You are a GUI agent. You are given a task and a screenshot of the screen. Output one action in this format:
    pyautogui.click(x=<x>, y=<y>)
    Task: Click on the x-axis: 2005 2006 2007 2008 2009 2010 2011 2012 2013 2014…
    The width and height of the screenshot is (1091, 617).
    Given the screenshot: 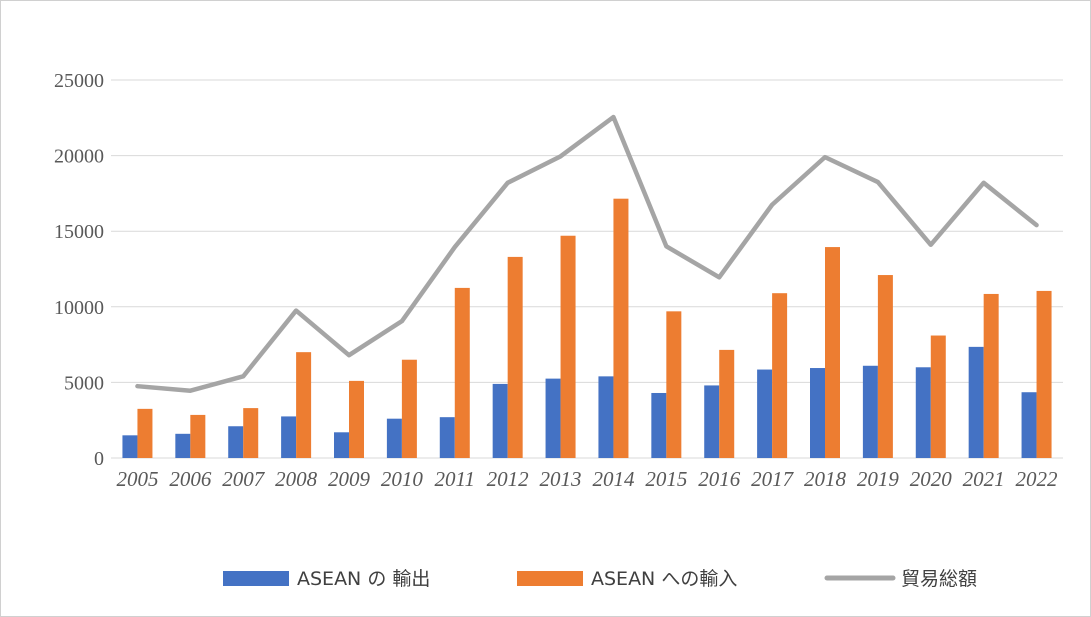 What is the action you would take?
    pyautogui.click(x=587, y=479)
    